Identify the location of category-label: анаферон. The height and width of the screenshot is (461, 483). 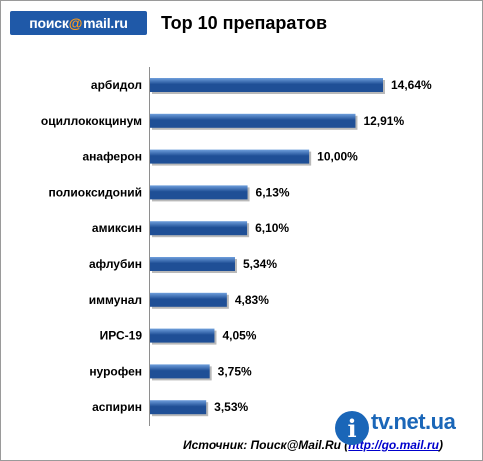
(112, 157).